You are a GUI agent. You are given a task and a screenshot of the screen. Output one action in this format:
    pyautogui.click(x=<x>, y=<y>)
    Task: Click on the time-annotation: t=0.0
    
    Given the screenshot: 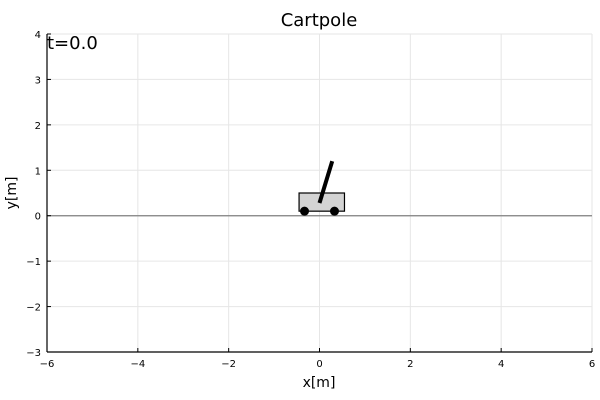 What is the action you would take?
    pyautogui.click(x=72, y=43)
    